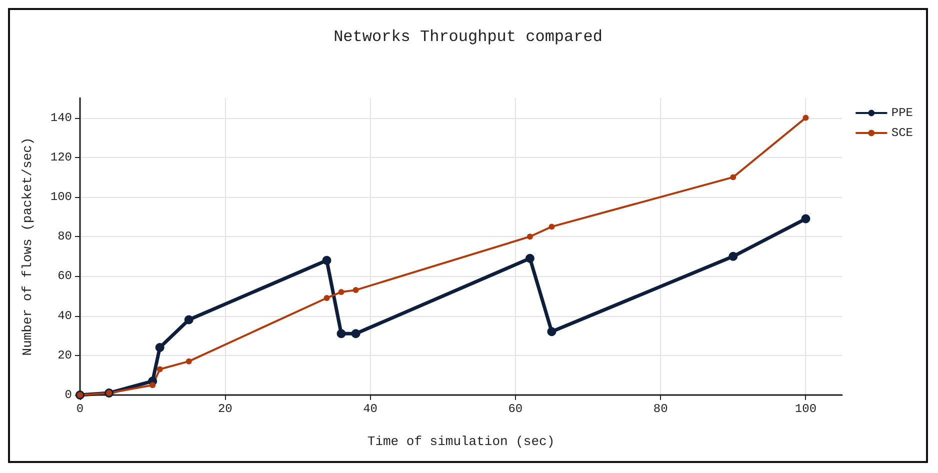 Image resolution: width=938 pixels, height=473 pixels. I want to click on legend-label: PPE, so click(902, 113).